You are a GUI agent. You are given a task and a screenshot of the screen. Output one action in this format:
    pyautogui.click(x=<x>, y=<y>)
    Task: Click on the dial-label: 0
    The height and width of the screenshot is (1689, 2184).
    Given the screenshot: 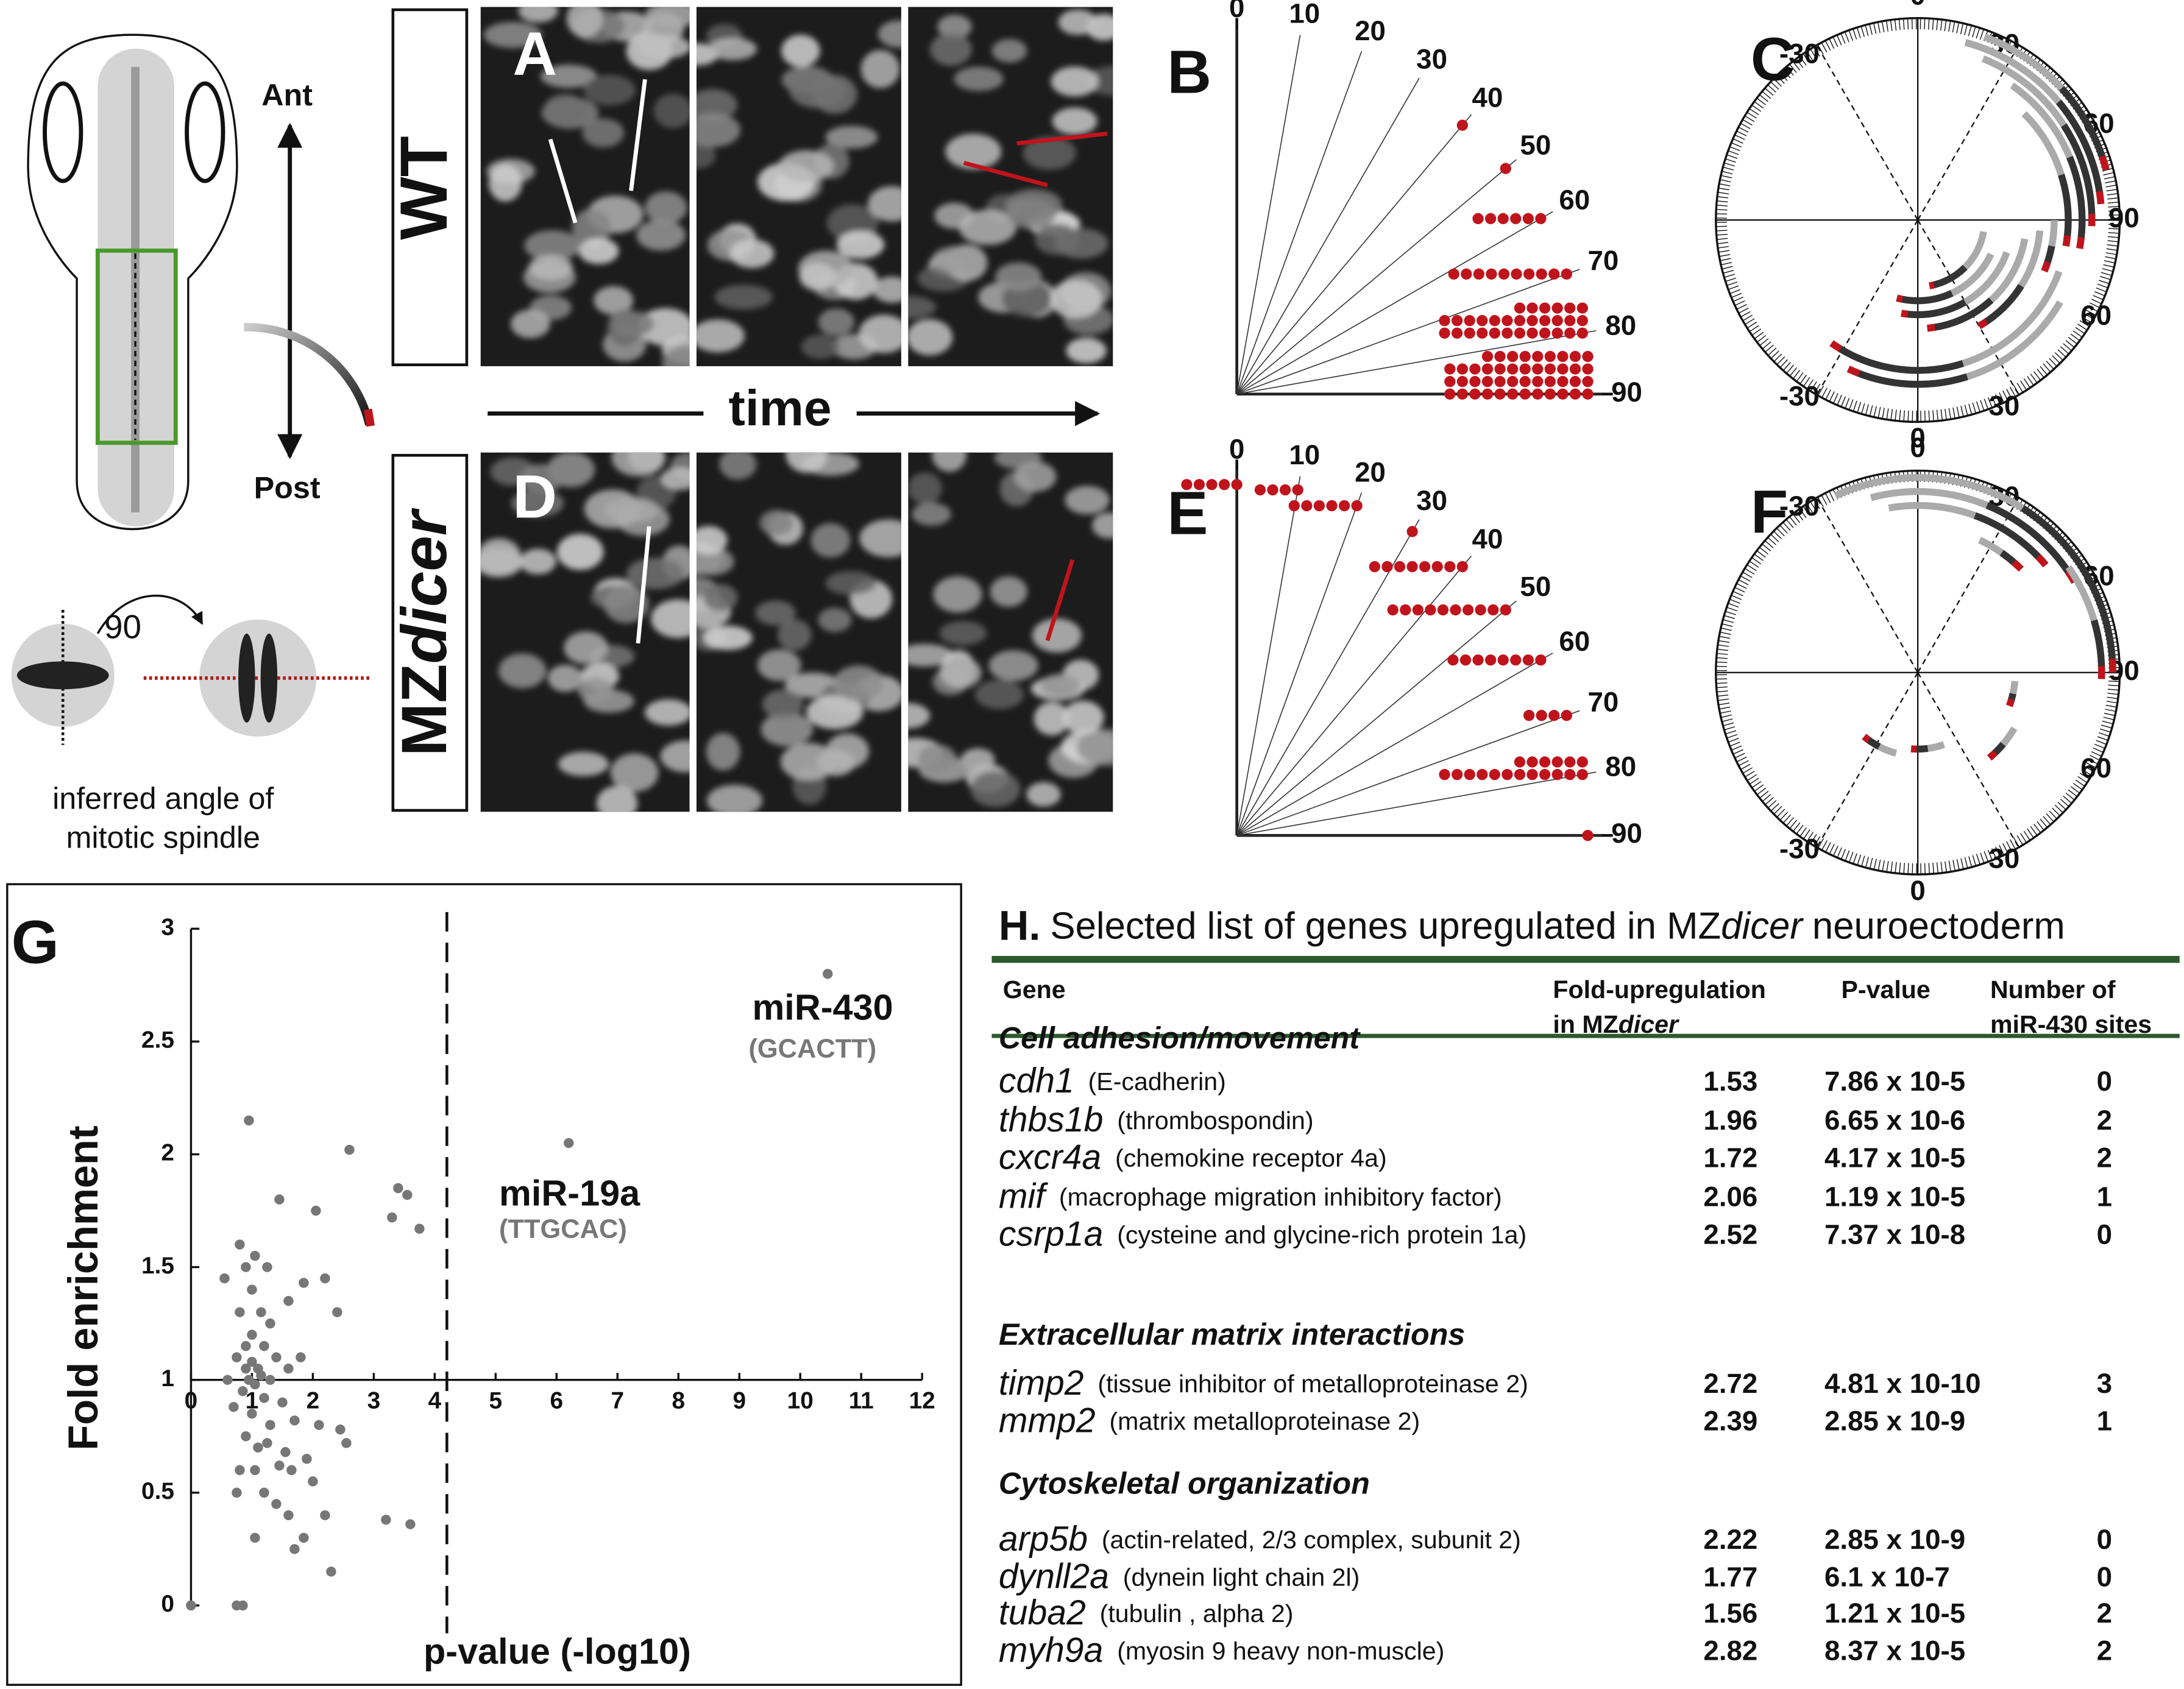 What is the action you would take?
    pyautogui.click(x=1917, y=5)
    